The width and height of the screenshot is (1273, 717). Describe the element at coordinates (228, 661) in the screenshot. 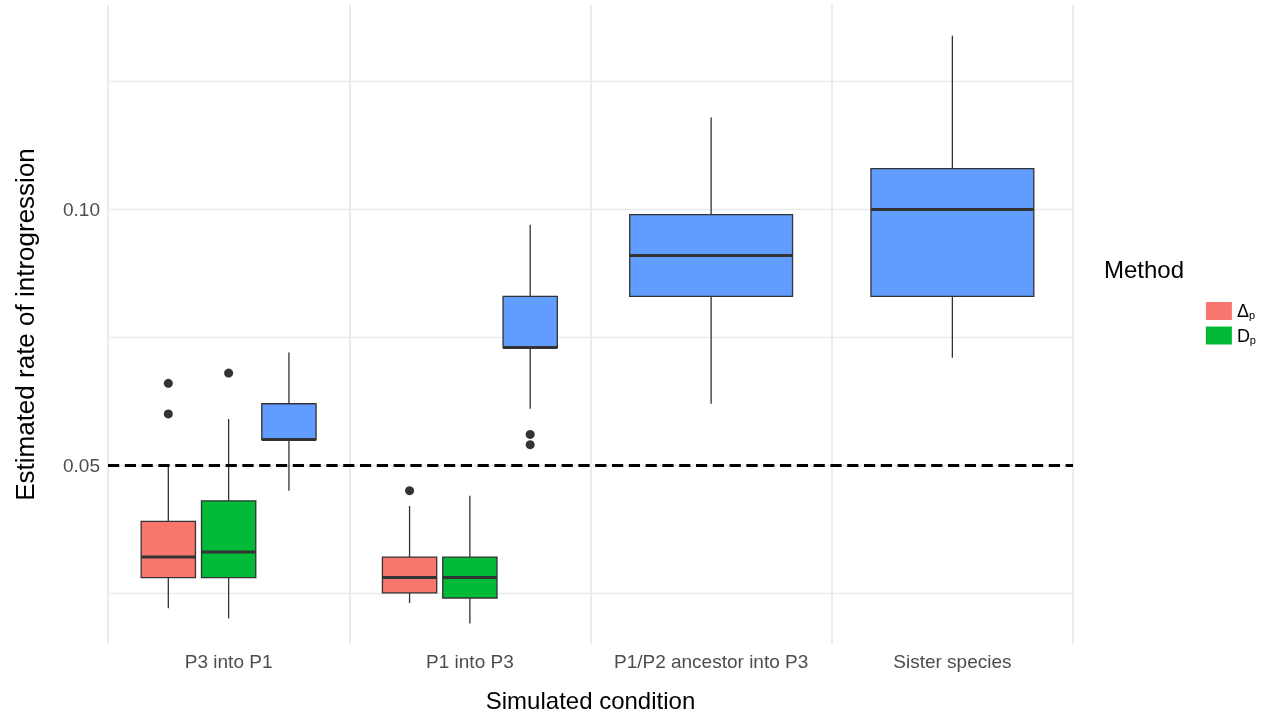

I see `x-tick-label: P3 into P1` at that location.